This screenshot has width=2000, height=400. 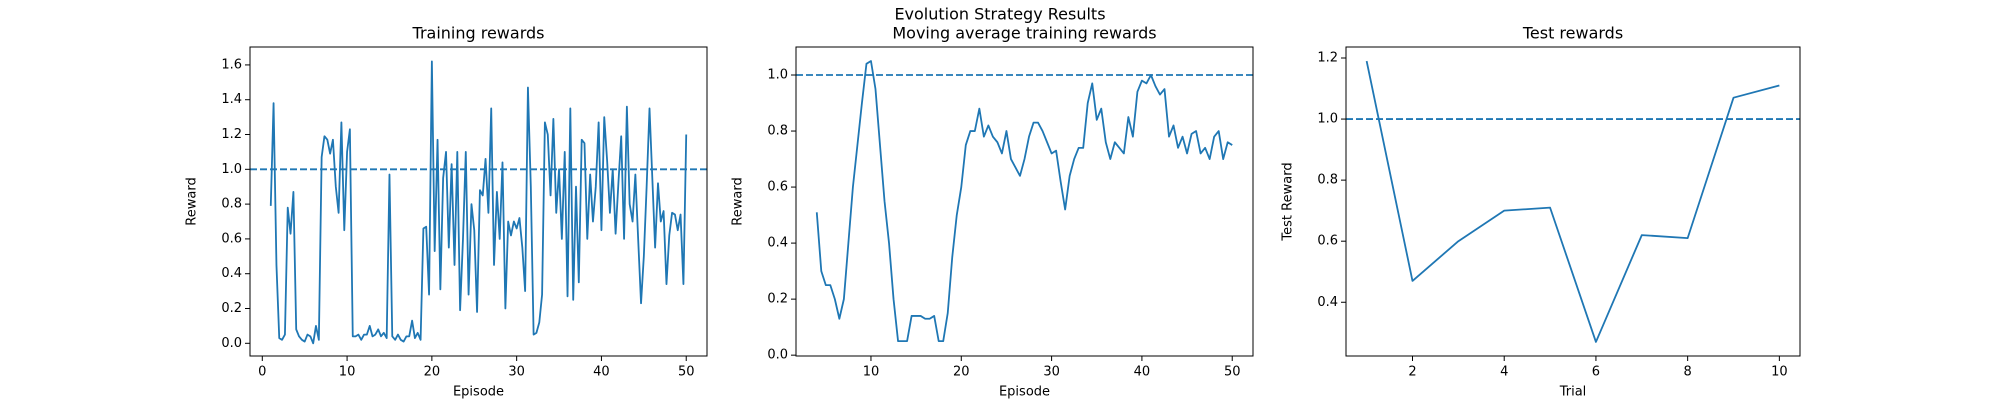 I want to click on axes-title: Training rewards, so click(x=478, y=33).